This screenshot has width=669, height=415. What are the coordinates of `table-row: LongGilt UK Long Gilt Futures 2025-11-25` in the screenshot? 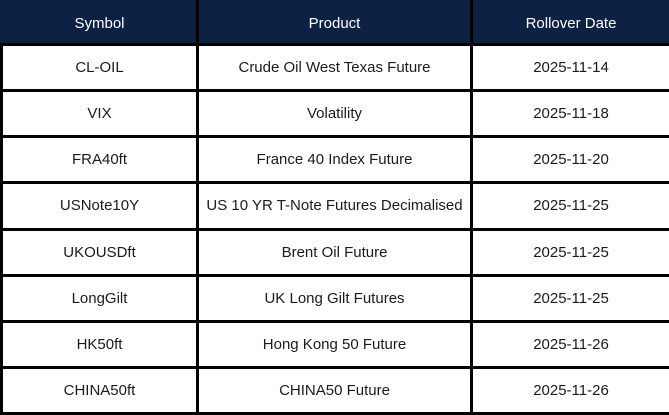 It's located at (334, 298).